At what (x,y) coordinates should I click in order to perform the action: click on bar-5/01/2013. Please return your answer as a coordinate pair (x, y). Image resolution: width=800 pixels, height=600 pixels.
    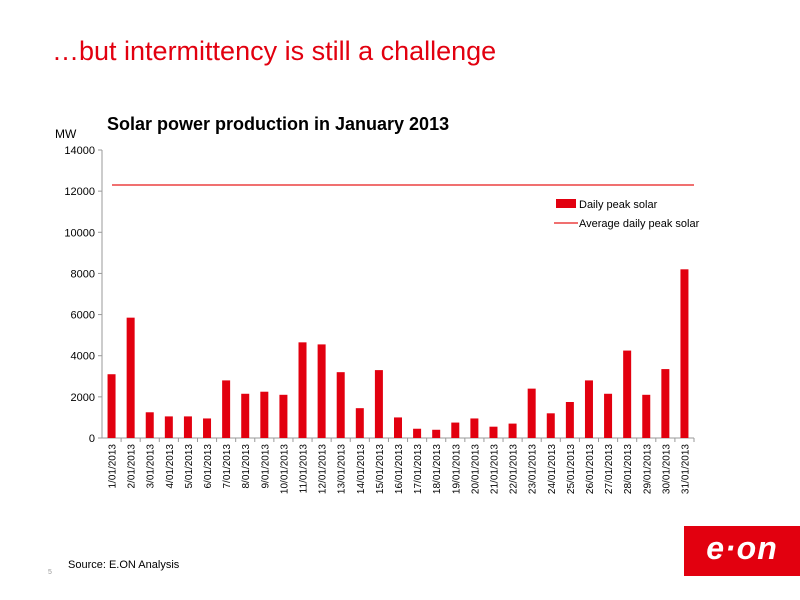
    Looking at the image, I should click on (187, 427).